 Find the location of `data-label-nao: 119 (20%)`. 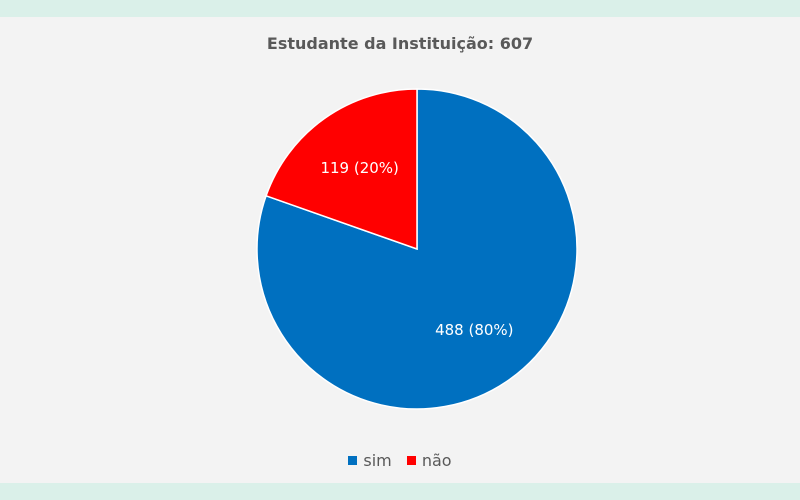

data-label-nao: 119 (20%) is located at coordinates (359, 168).